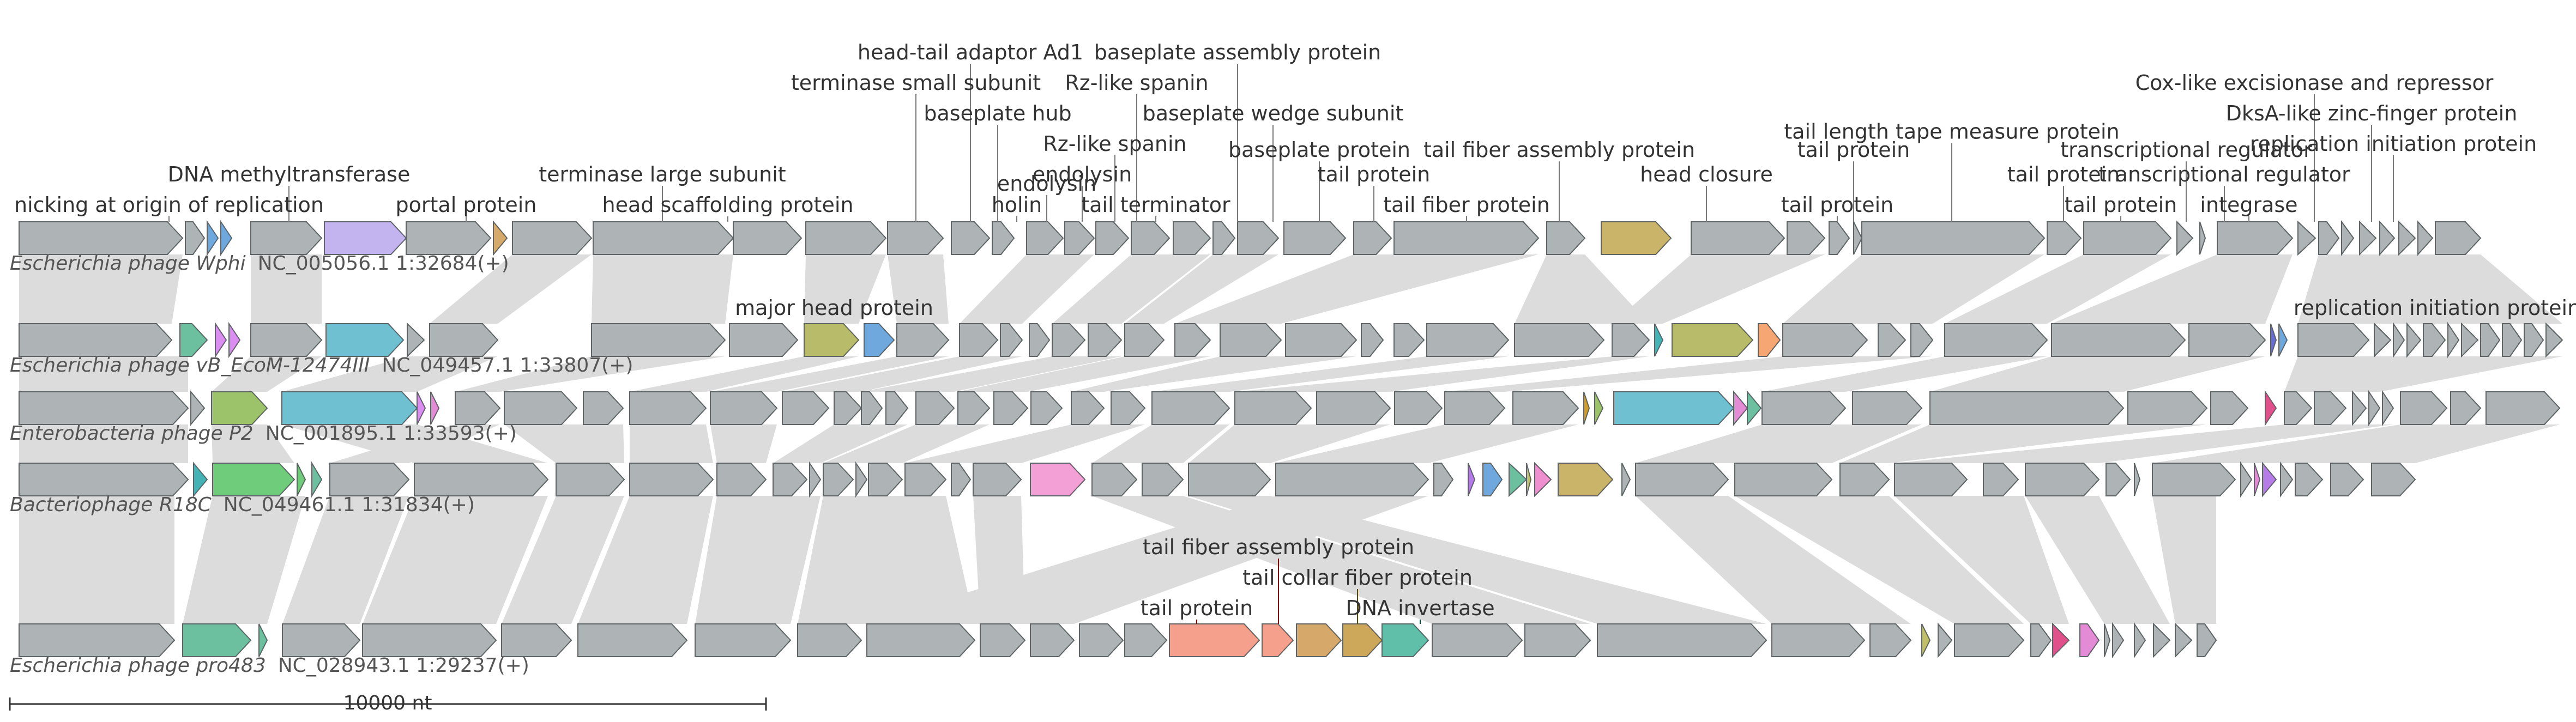  Describe the element at coordinates (290, 174) in the screenshot. I see `gene-label: DNA methyltransferase` at that location.